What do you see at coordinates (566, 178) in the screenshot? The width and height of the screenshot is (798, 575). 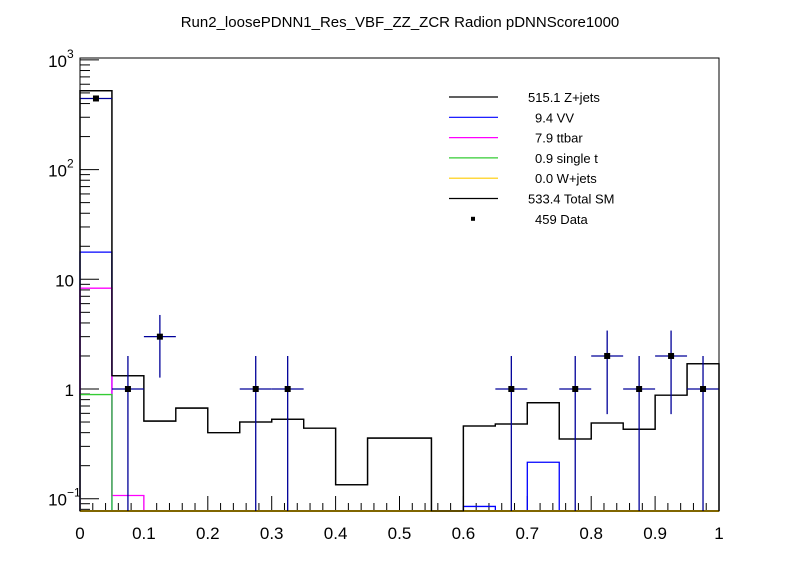 I see `legend-label: 0.0 W+jets` at bounding box center [566, 178].